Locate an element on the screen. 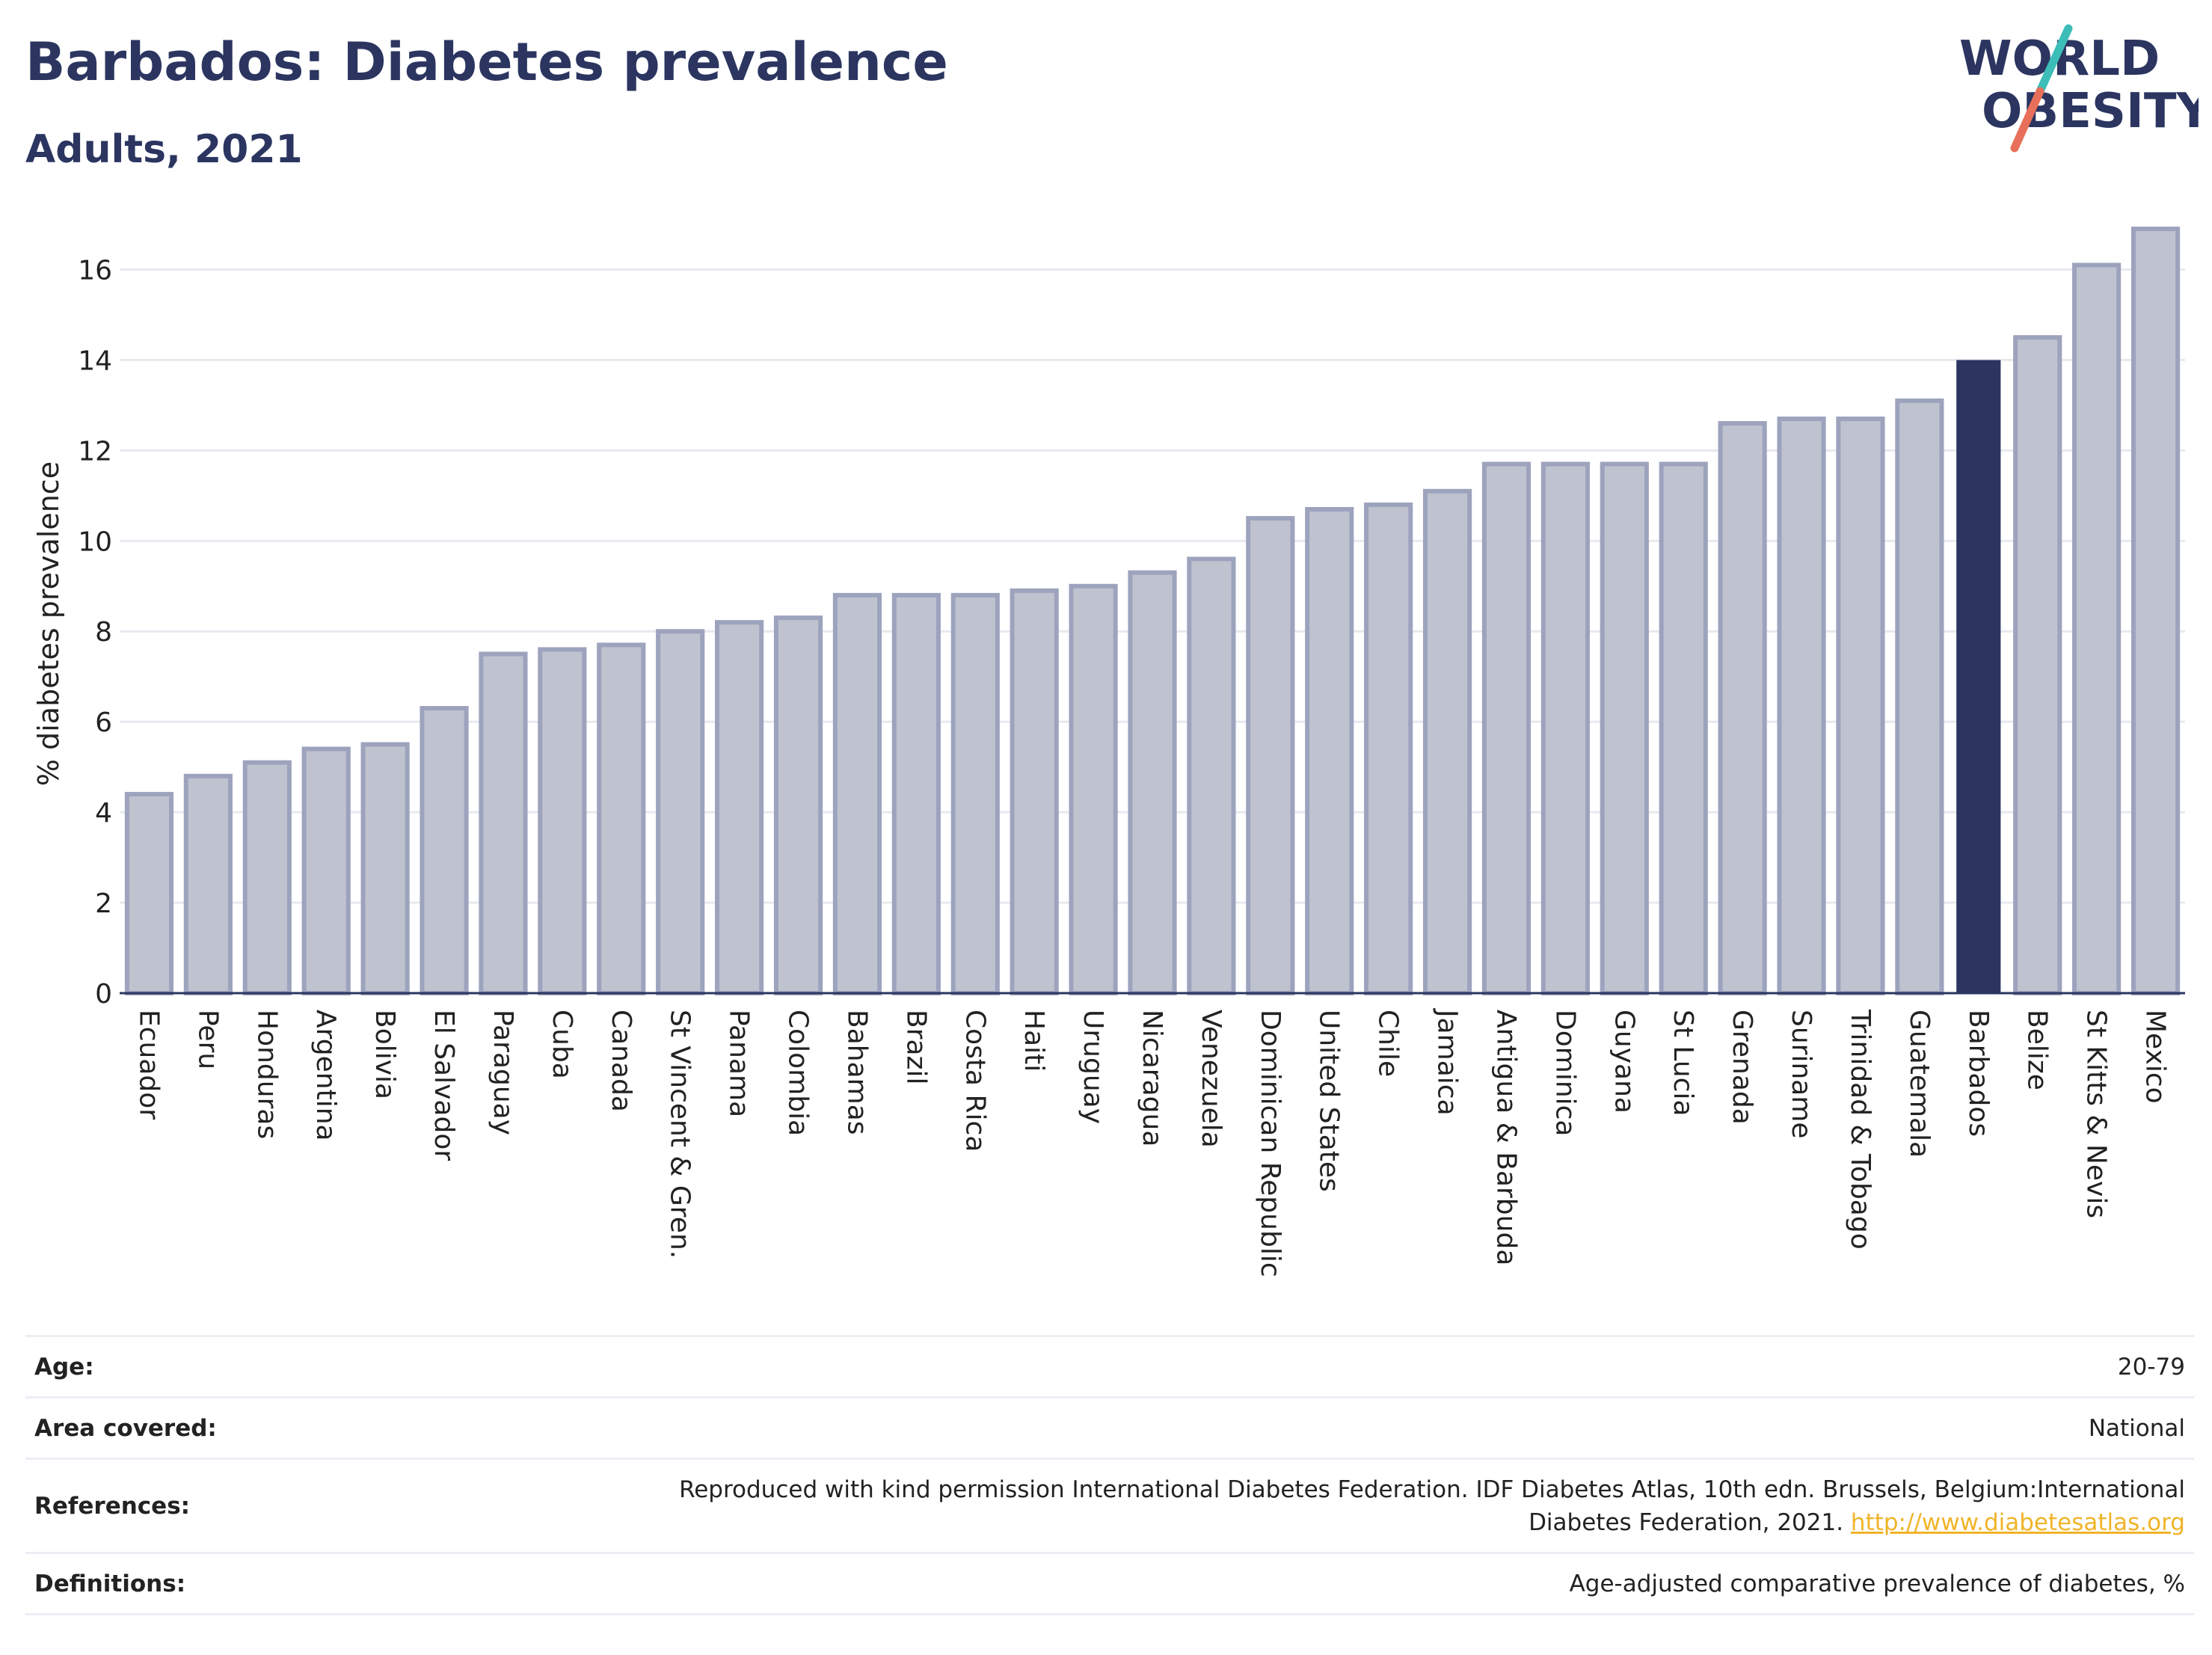 The width and height of the screenshot is (2212, 1655). area-label: Area covered: is located at coordinates (258, 1427).